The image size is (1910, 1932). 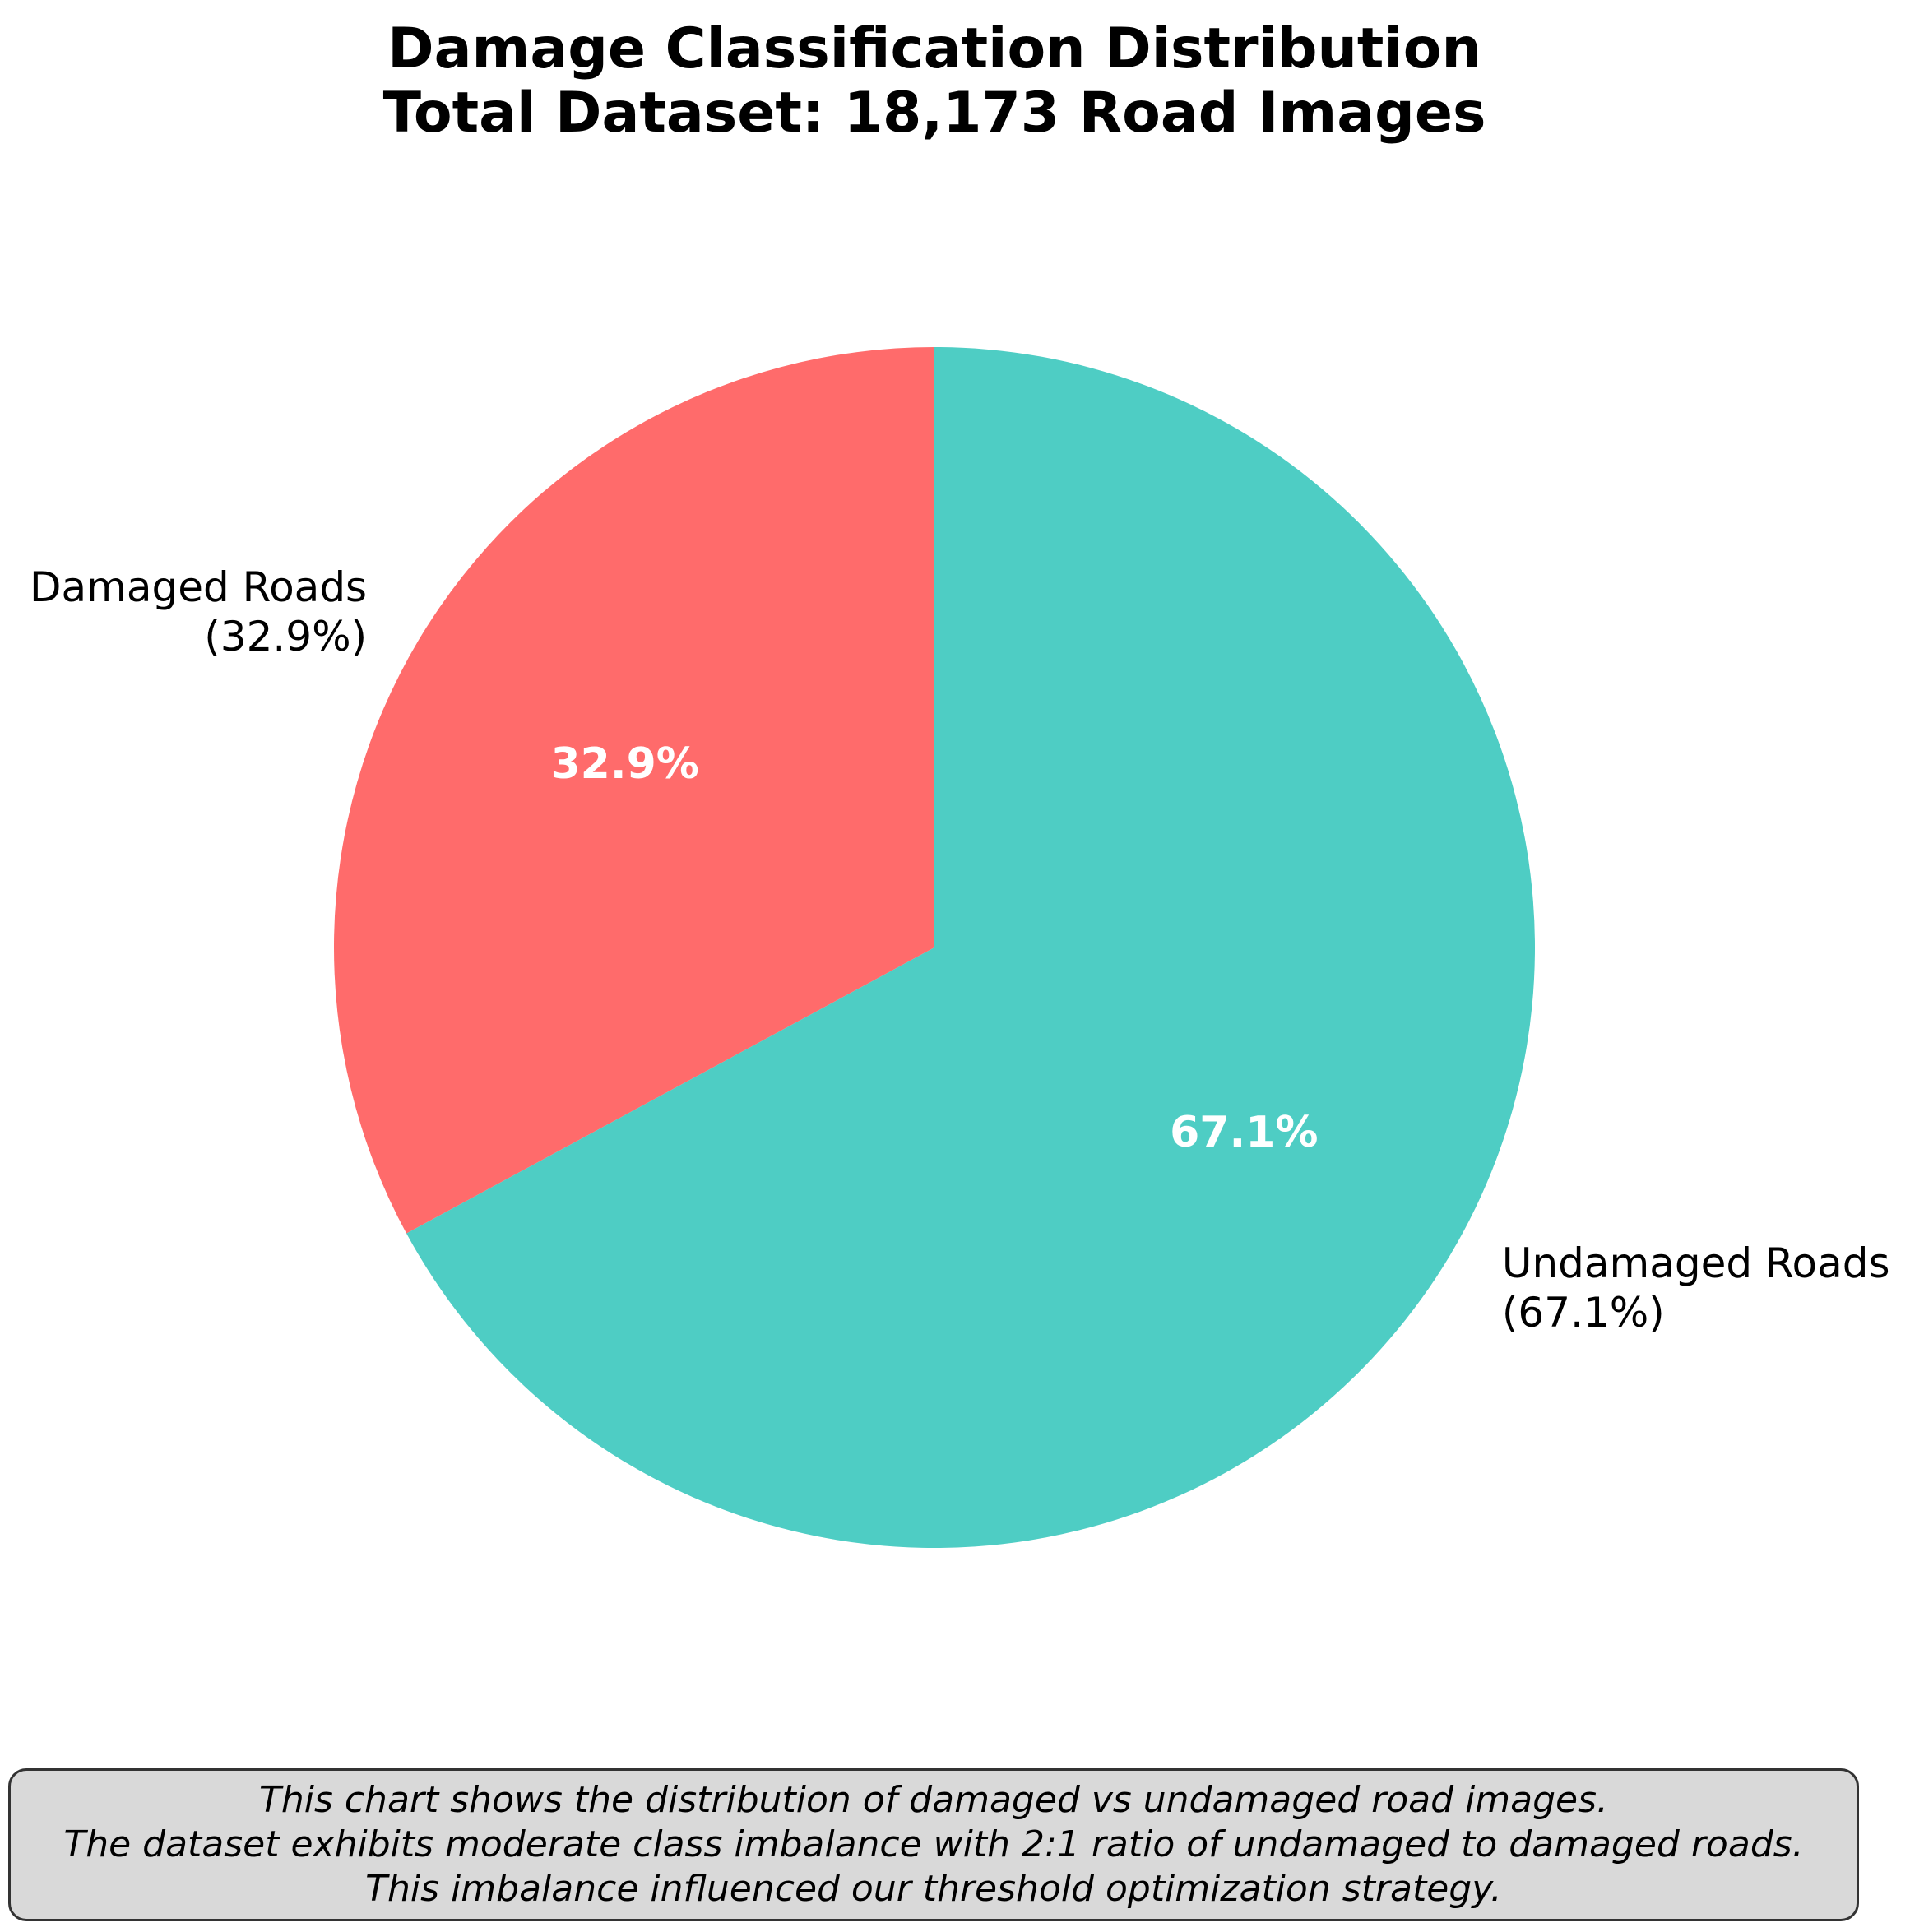 I want to click on slice-percent-label-2: 67.1%, so click(x=1244, y=1132).